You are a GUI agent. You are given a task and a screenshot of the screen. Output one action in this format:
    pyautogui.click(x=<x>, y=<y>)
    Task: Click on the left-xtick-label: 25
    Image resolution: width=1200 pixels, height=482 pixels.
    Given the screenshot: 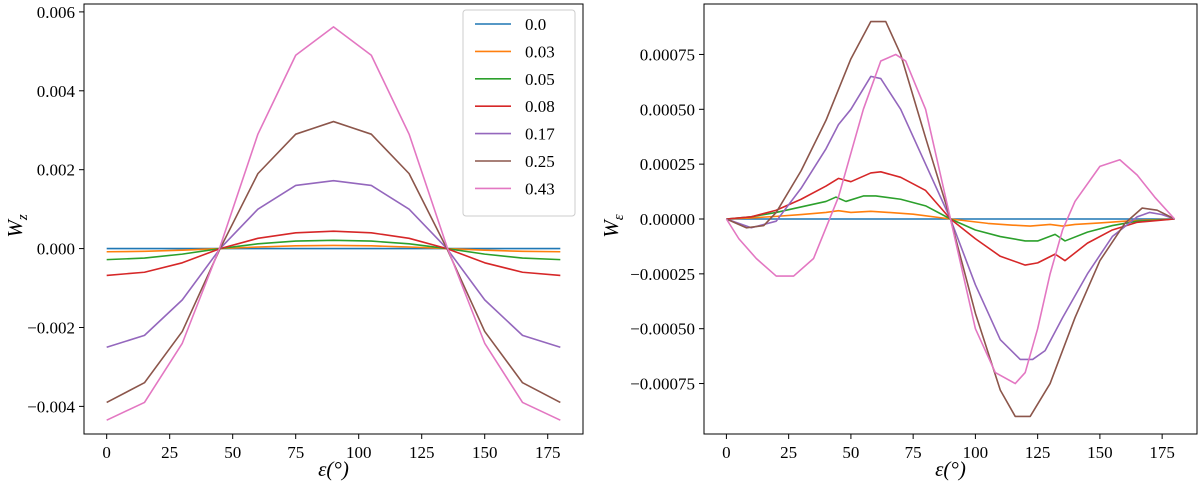 What is the action you would take?
    pyautogui.click(x=169, y=452)
    